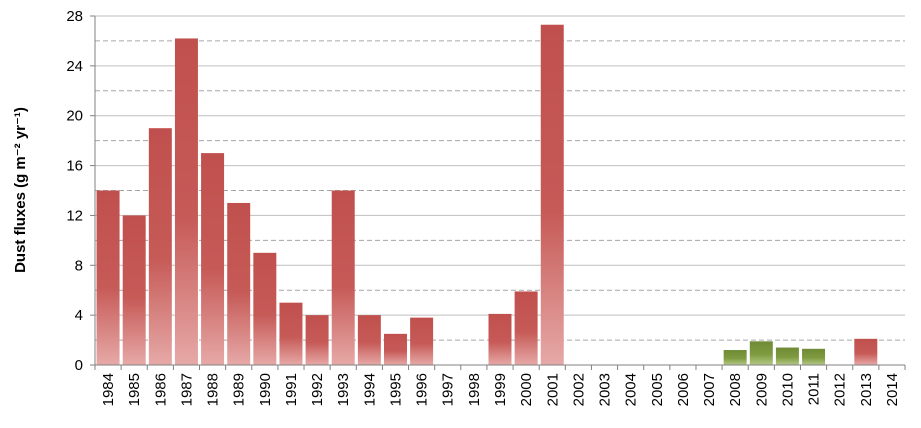  What do you see at coordinates (213, 259) in the screenshot?
I see `bar-1988` at bounding box center [213, 259].